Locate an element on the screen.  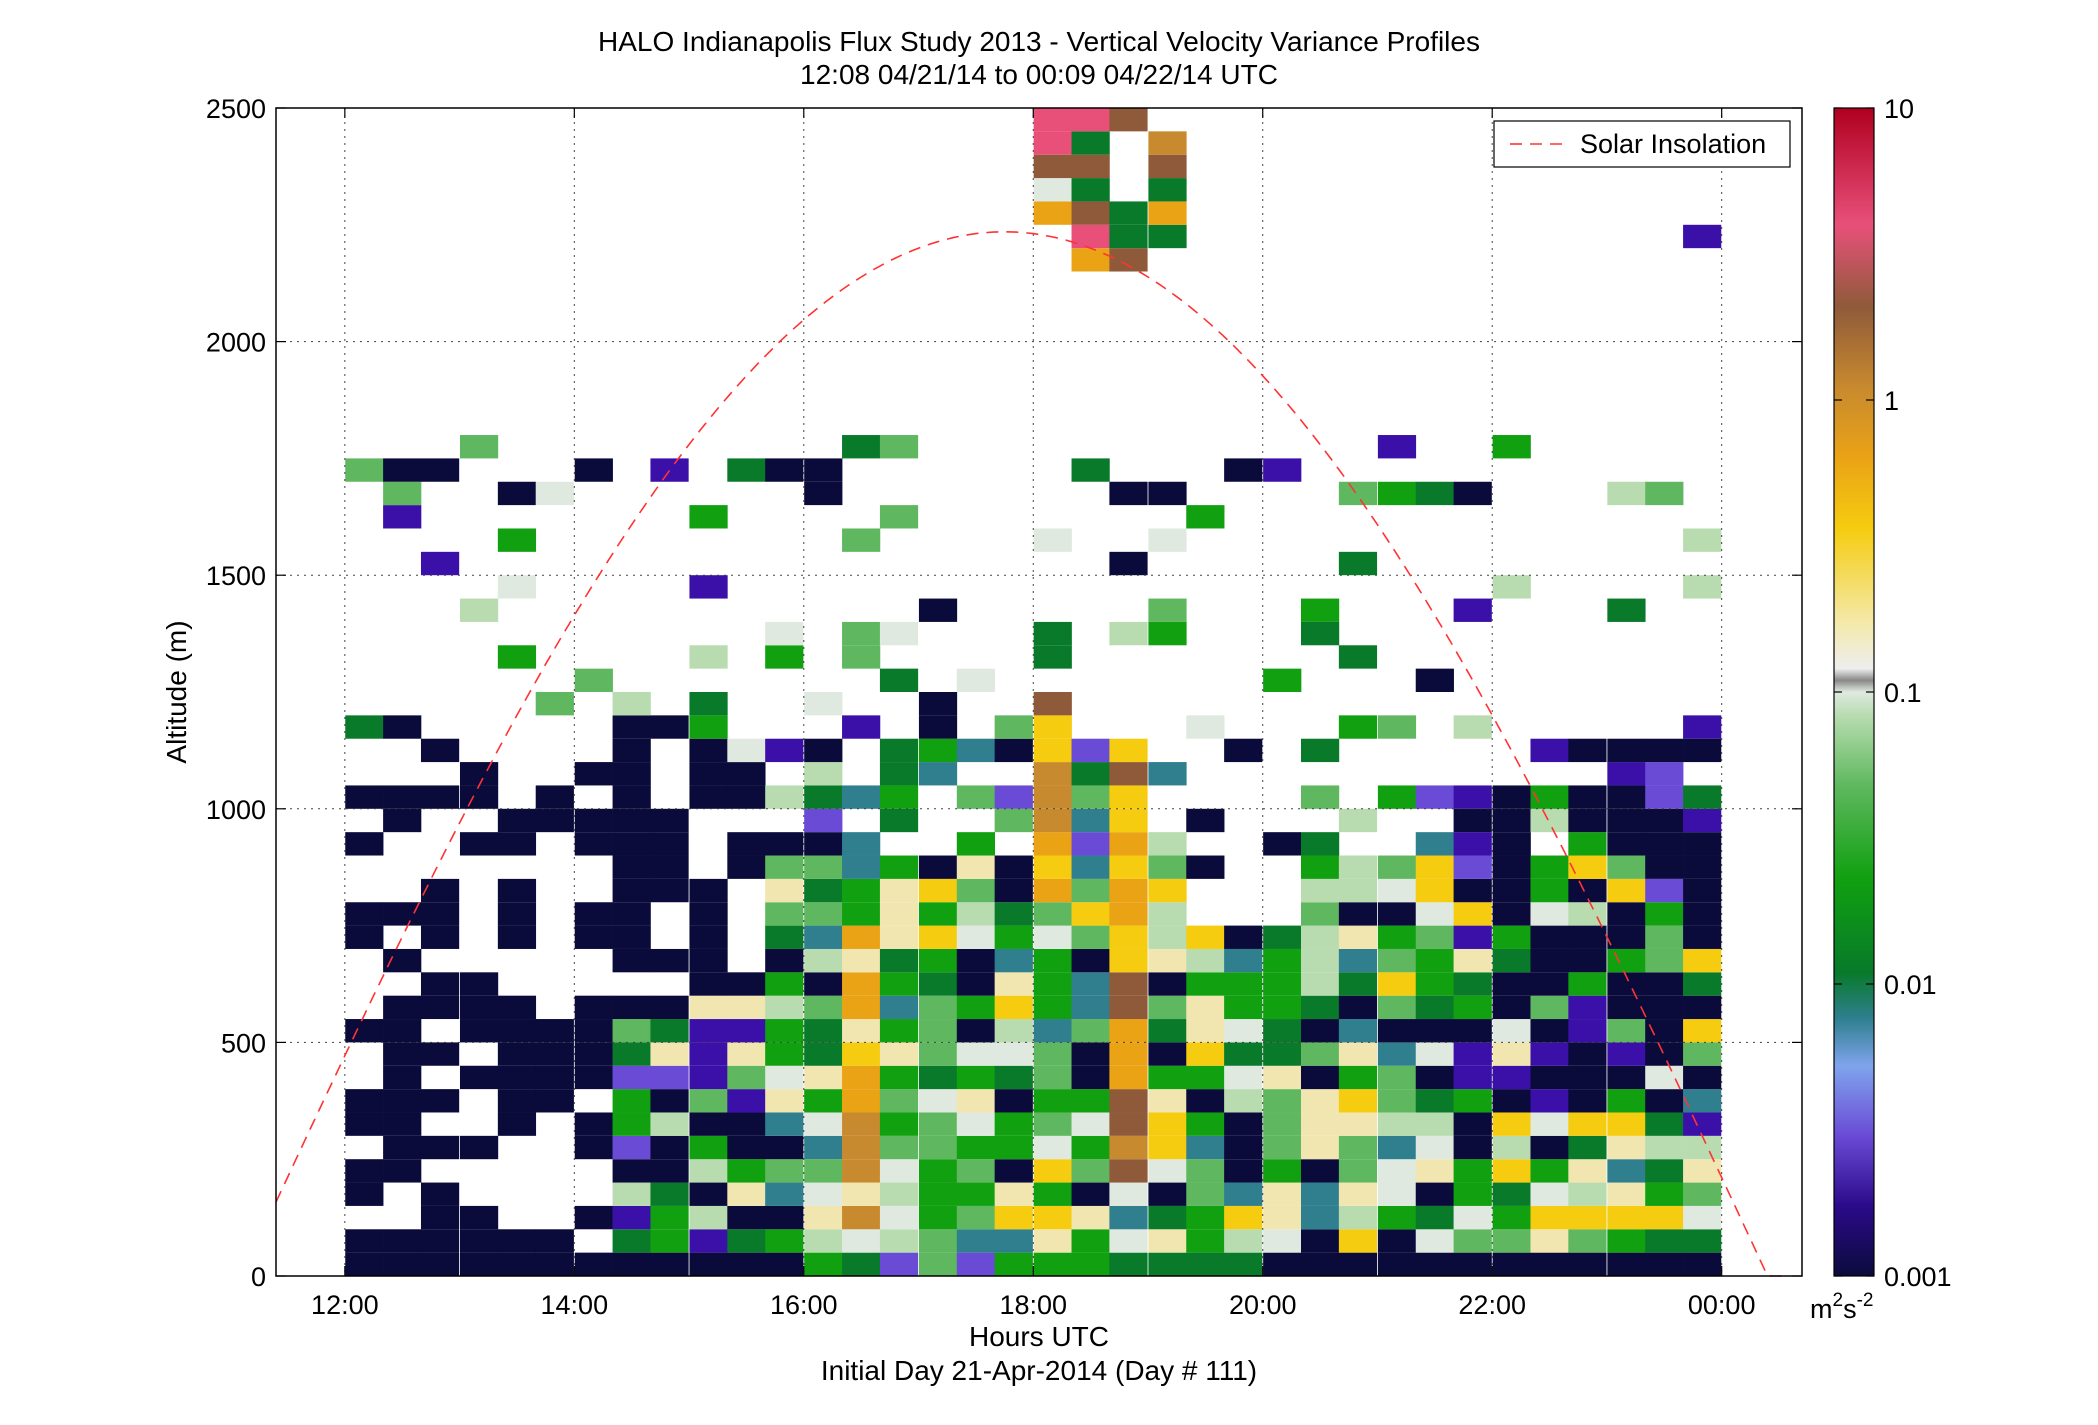
chart-subtitle: 12:08 04/21/14 to 00:09 04/22/14 UTC is located at coordinates (1039, 74).